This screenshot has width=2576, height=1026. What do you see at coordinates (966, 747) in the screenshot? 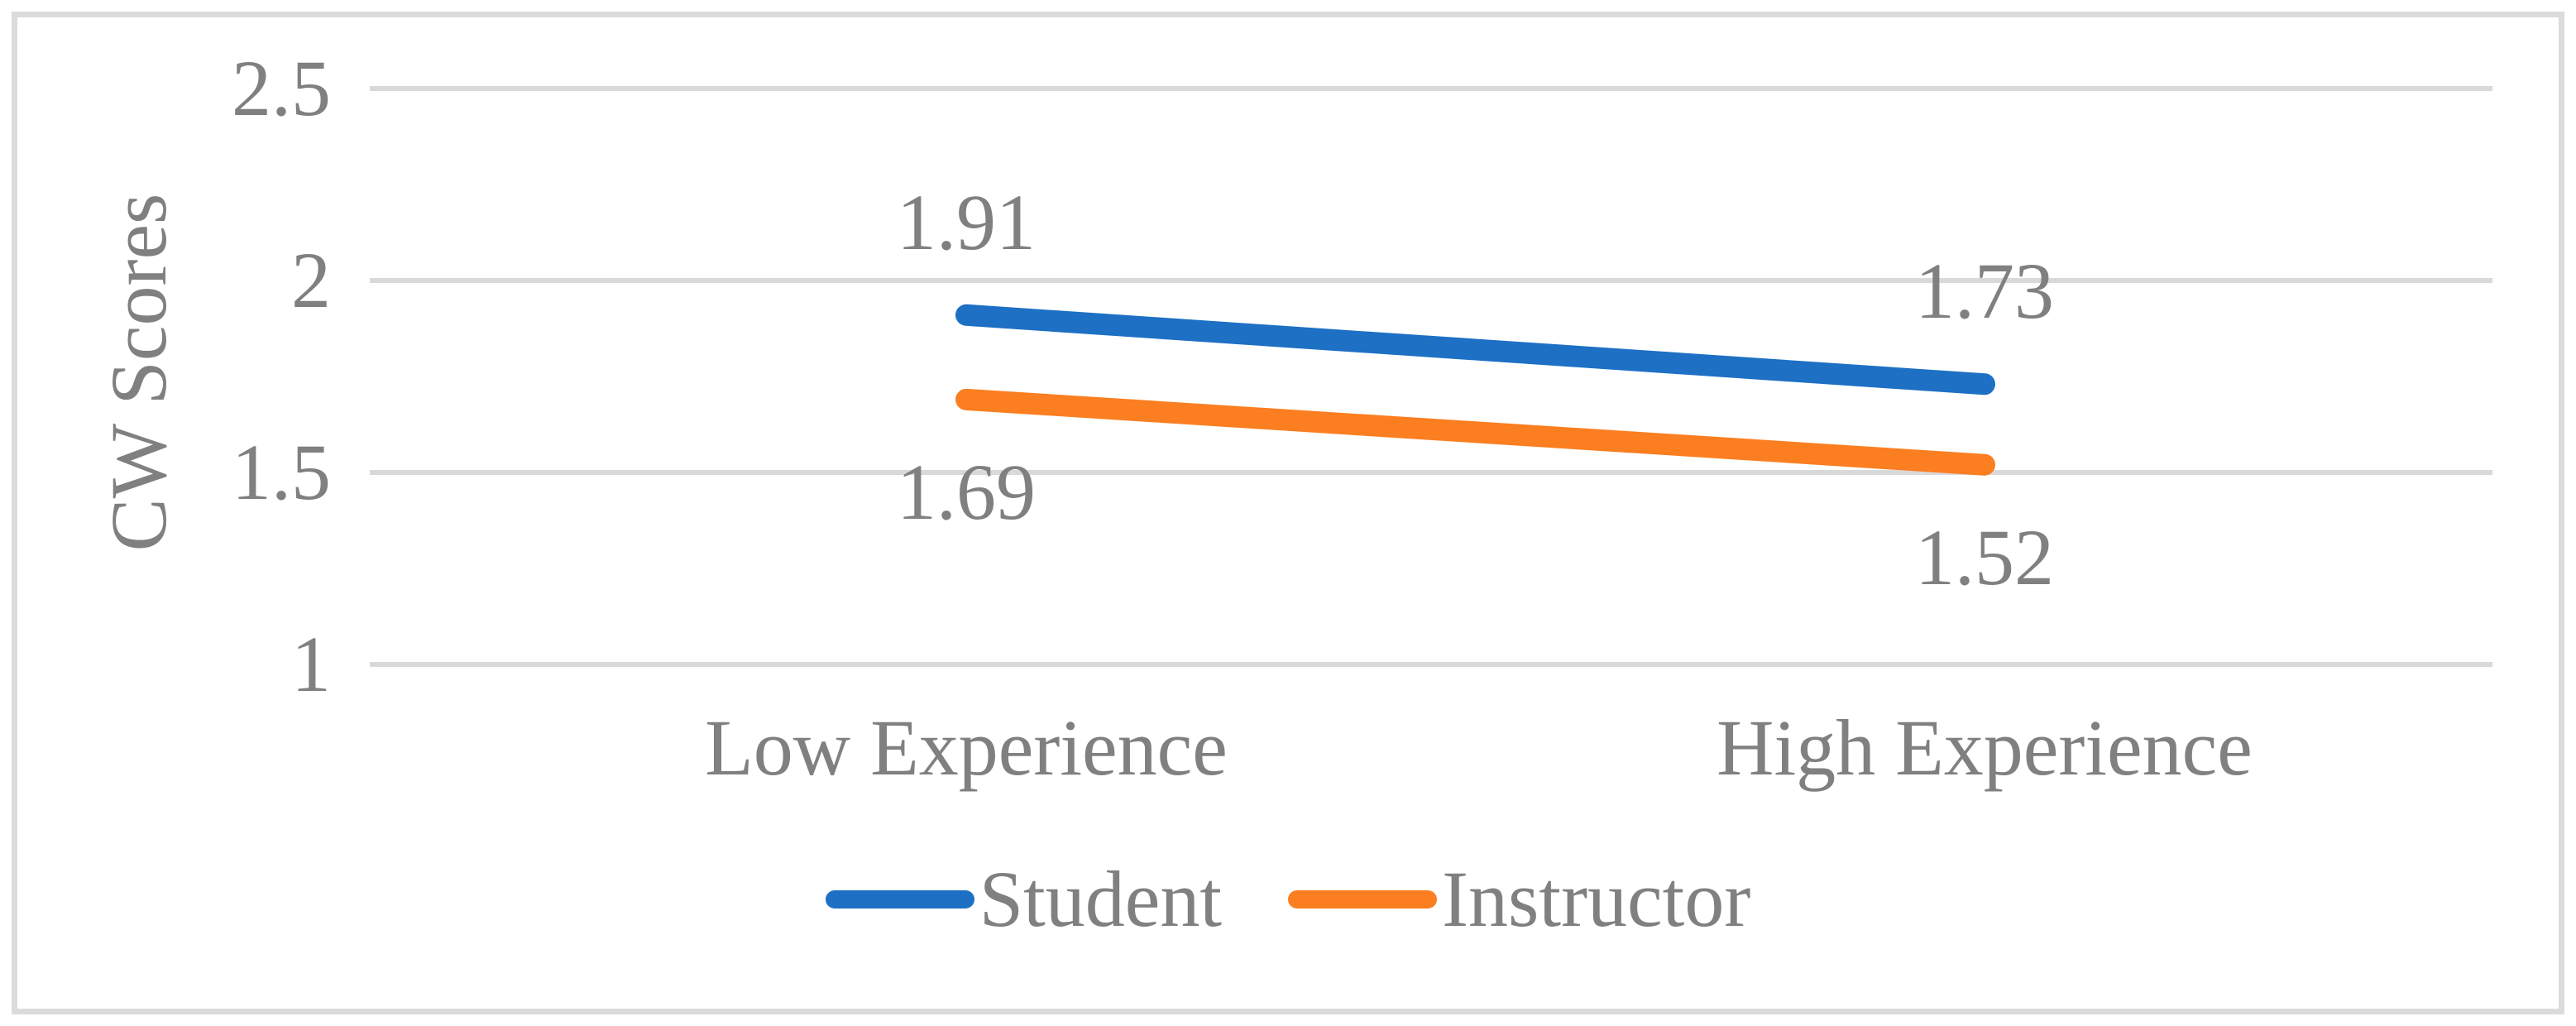
I see `x-category-label-low: Low Experience` at bounding box center [966, 747].